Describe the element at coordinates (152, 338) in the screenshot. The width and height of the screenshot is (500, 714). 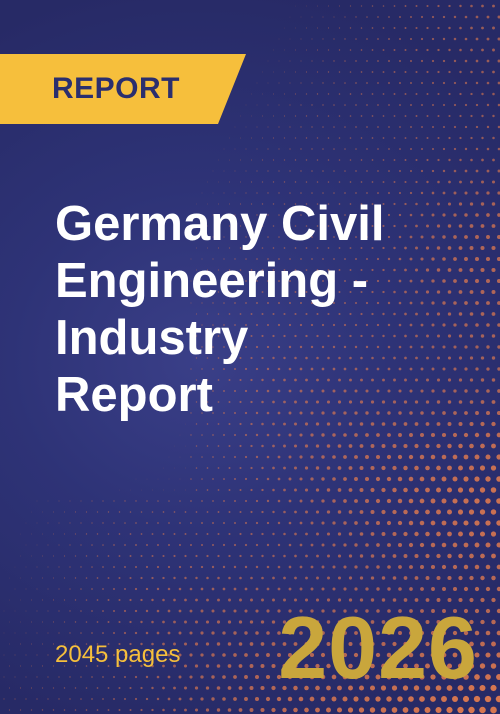
I see `report-title-line: Industry` at that location.